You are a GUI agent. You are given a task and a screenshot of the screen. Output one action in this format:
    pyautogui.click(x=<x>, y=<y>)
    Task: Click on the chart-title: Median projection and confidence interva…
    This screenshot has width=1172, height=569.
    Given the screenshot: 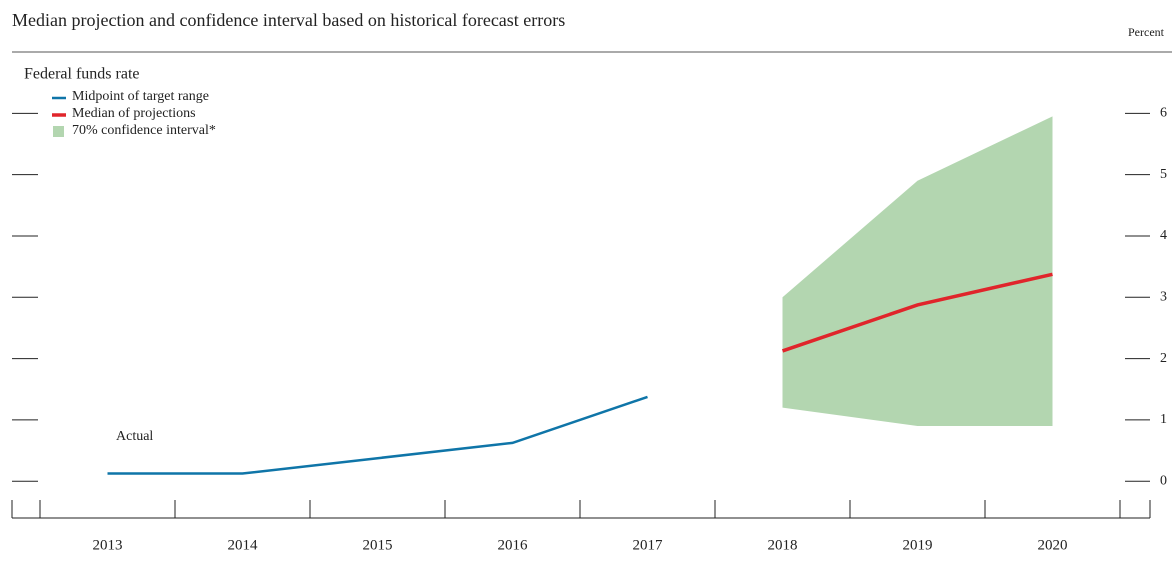 What is the action you would take?
    pyautogui.click(x=288, y=20)
    